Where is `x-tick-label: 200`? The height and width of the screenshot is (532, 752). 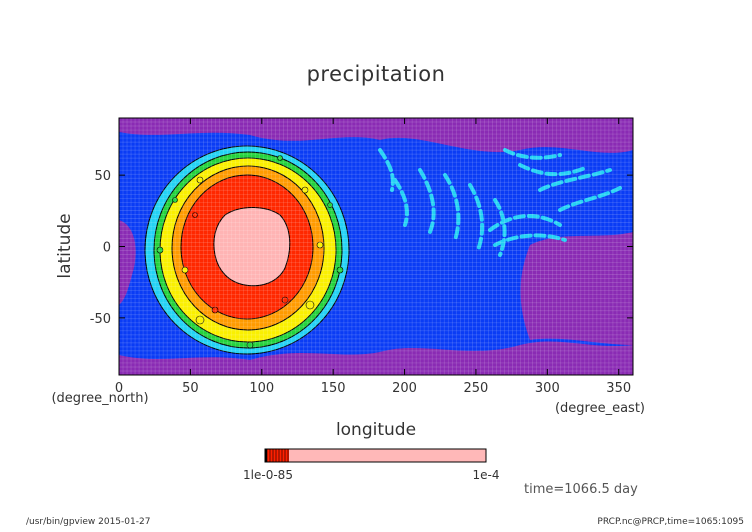
x-tick-label: 200 is located at coordinates (404, 388).